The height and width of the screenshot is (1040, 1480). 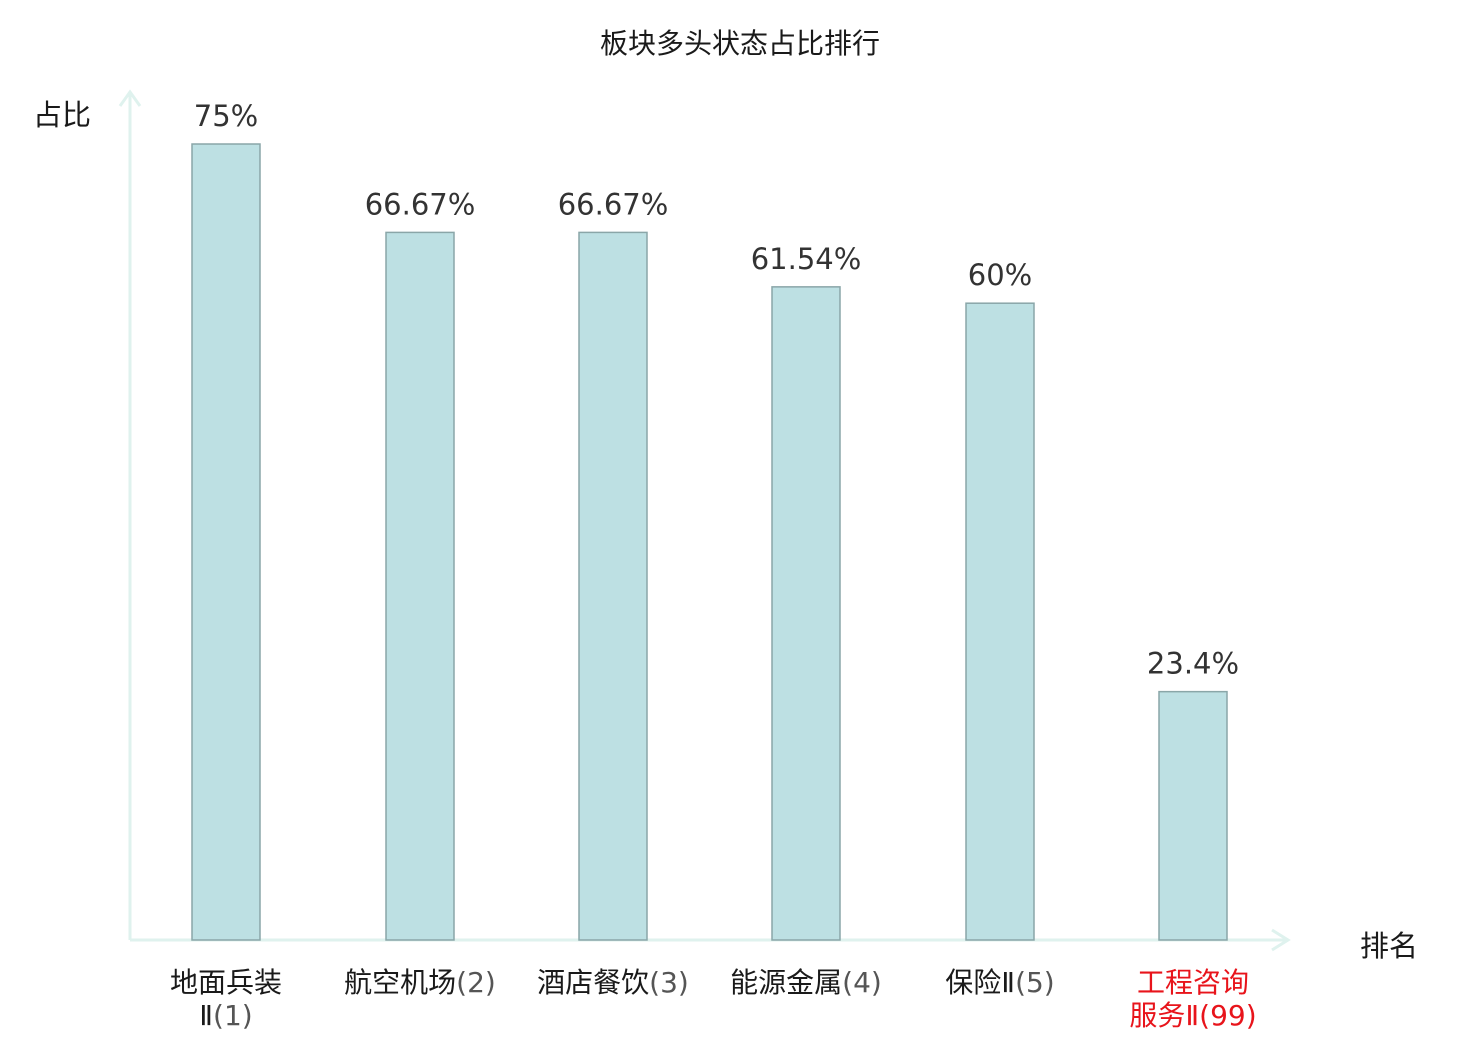 What do you see at coordinates (1389, 946) in the screenshot?
I see `x-axis-label: 排名` at bounding box center [1389, 946].